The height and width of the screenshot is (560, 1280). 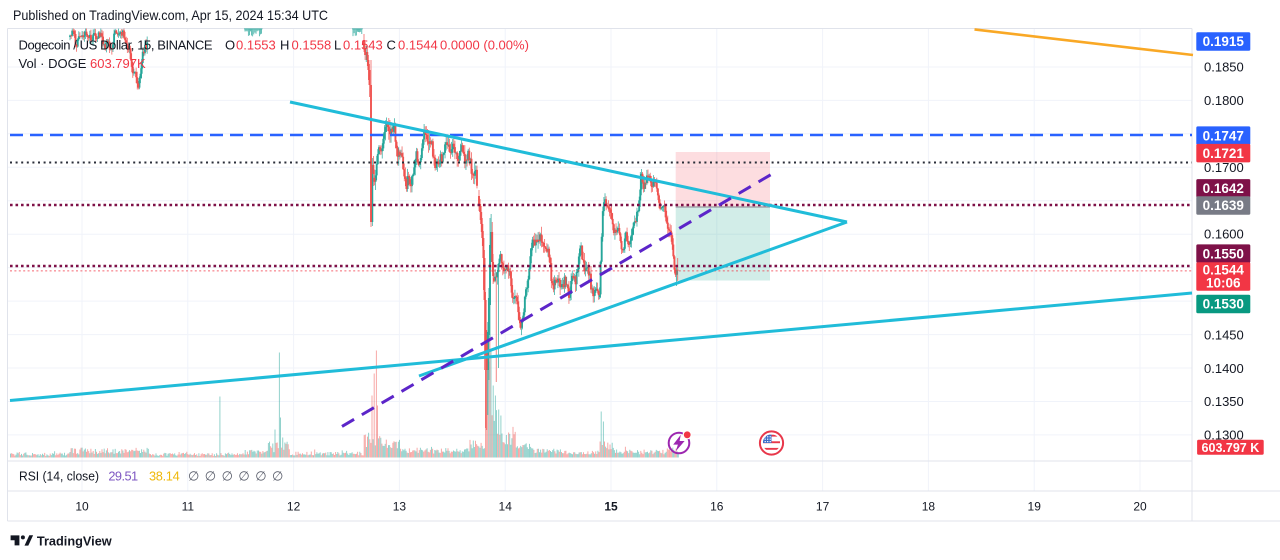 What do you see at coordinates (400, 507) in the screenshot?
I see `svg-text: 13` at bounding box center [400, 507].